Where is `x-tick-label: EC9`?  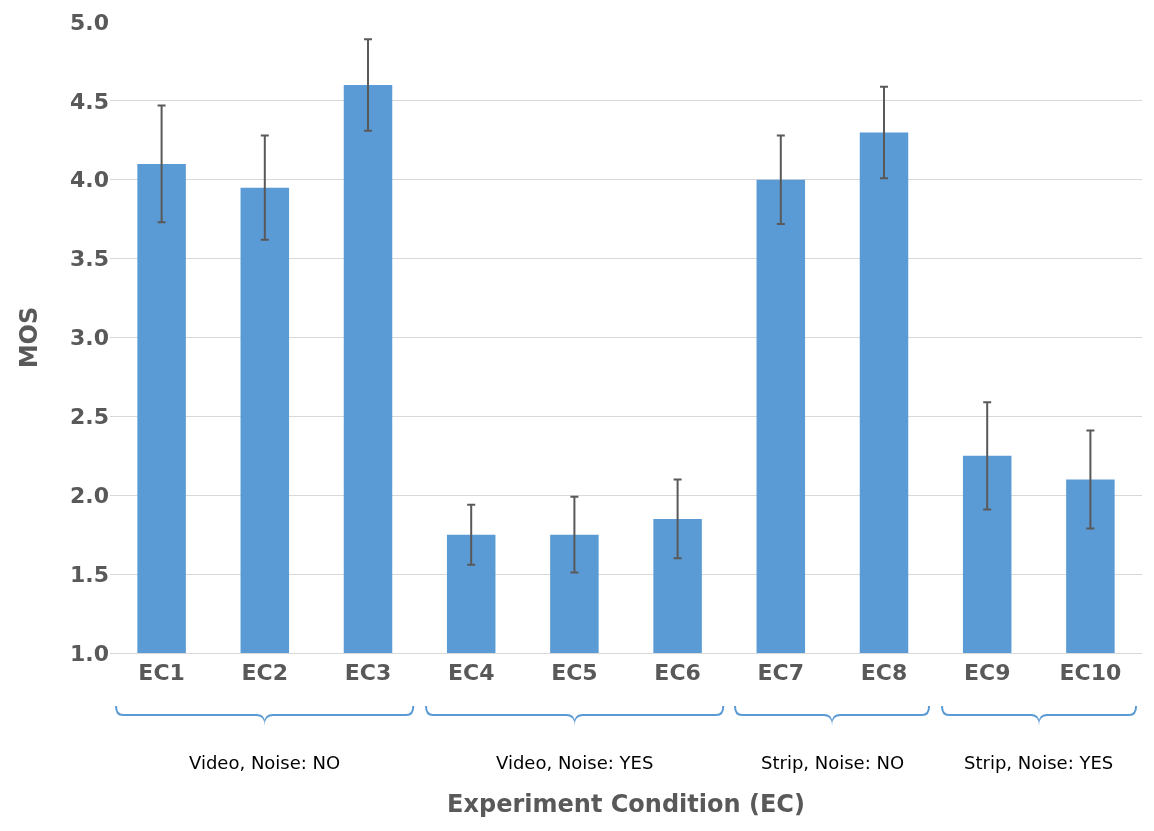
x-tick-label: EC9 is located at coordinates (987, 673).